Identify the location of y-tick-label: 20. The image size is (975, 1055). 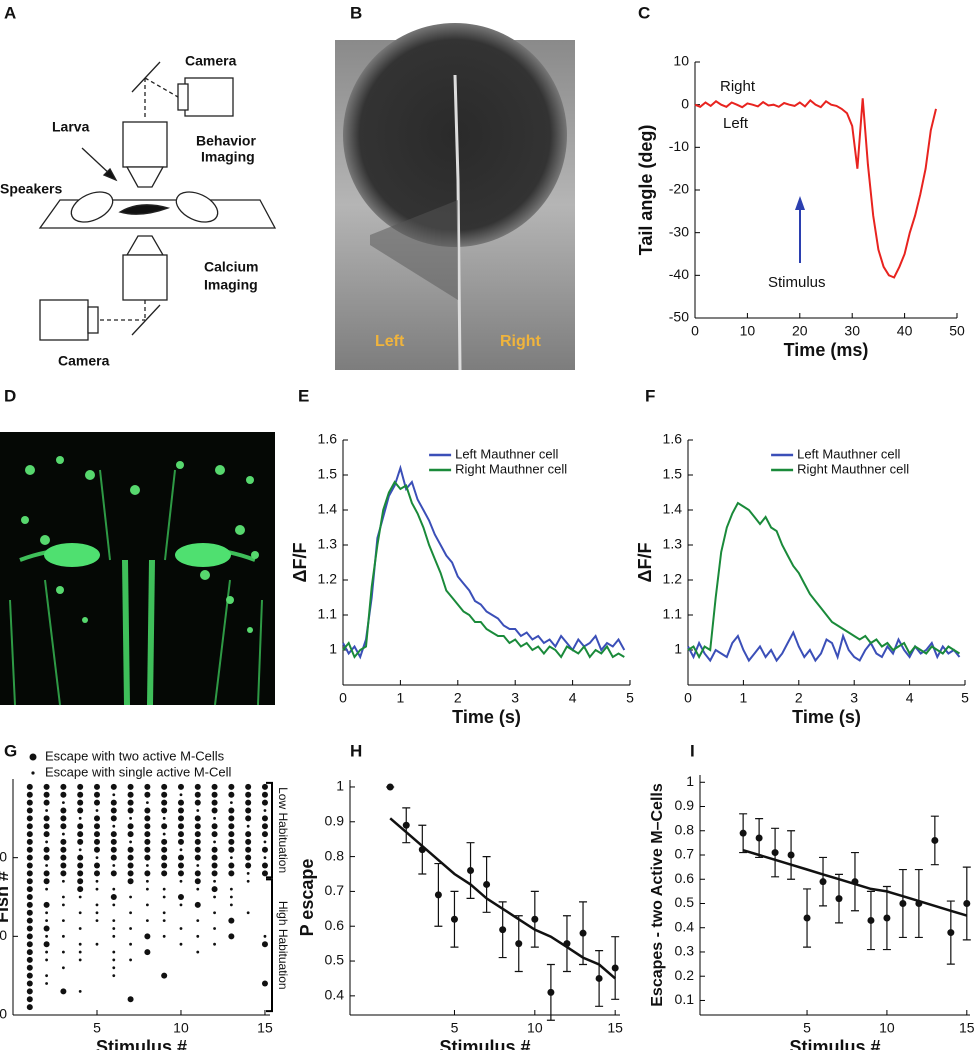
(3, 935).